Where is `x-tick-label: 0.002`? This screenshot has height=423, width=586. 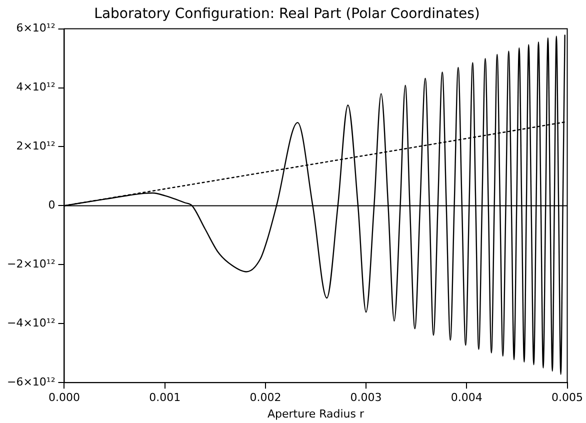 x-tick-label: 0.002 is located at coordinates (266, 397).